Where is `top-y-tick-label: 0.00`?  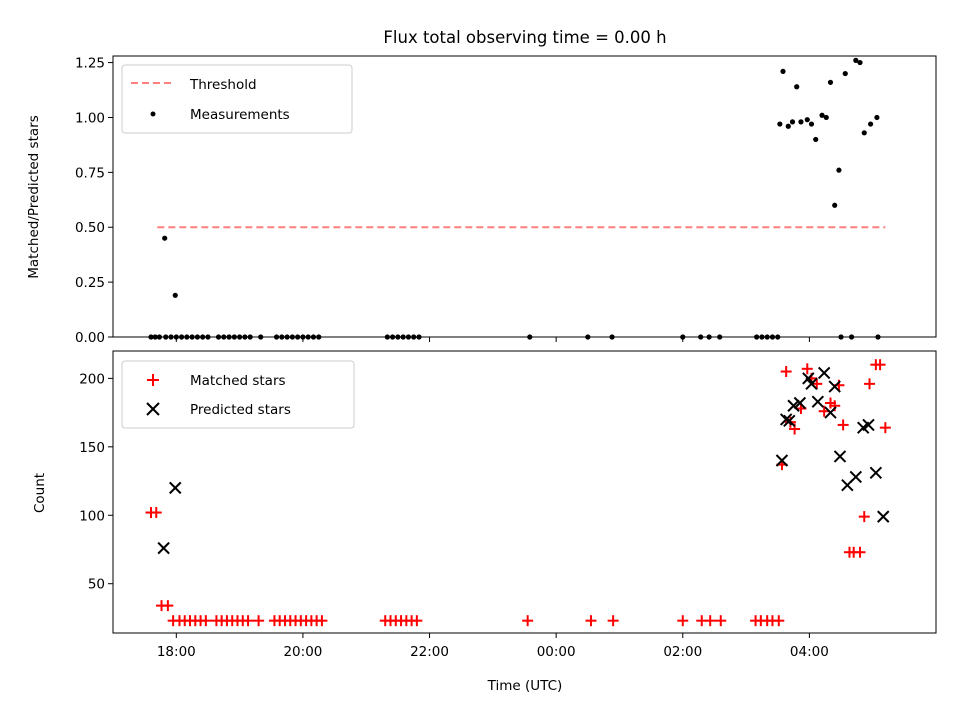 top-y-tick-label: 0.00 is located at coordinates (90, 338).